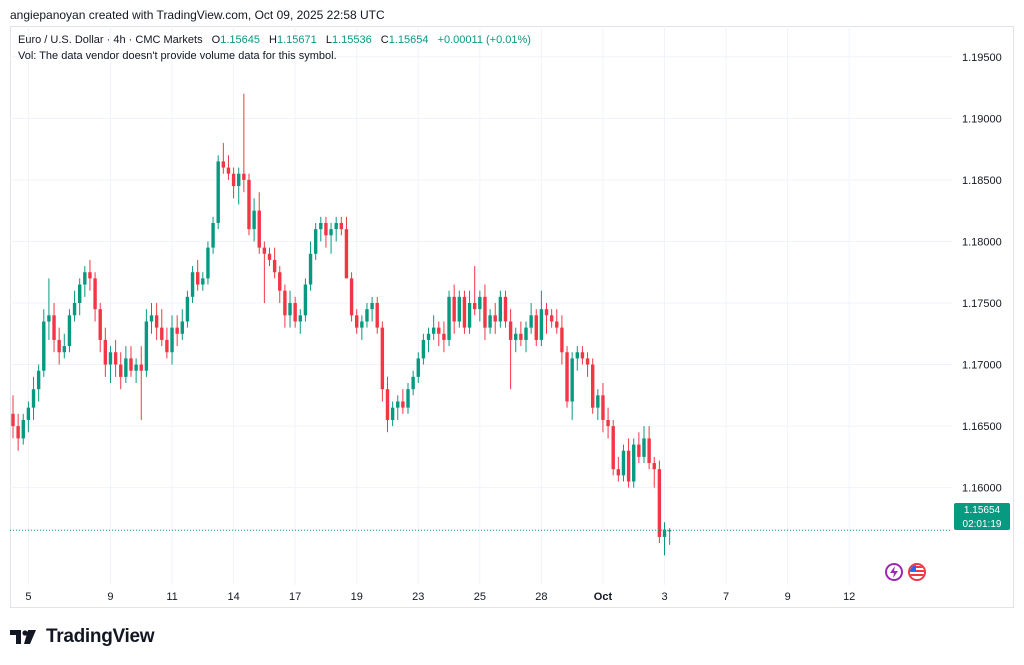  Describe the element at coordinates (982, 427) in the screenshot. I see `y-tick-label: 1.16500` at that location.